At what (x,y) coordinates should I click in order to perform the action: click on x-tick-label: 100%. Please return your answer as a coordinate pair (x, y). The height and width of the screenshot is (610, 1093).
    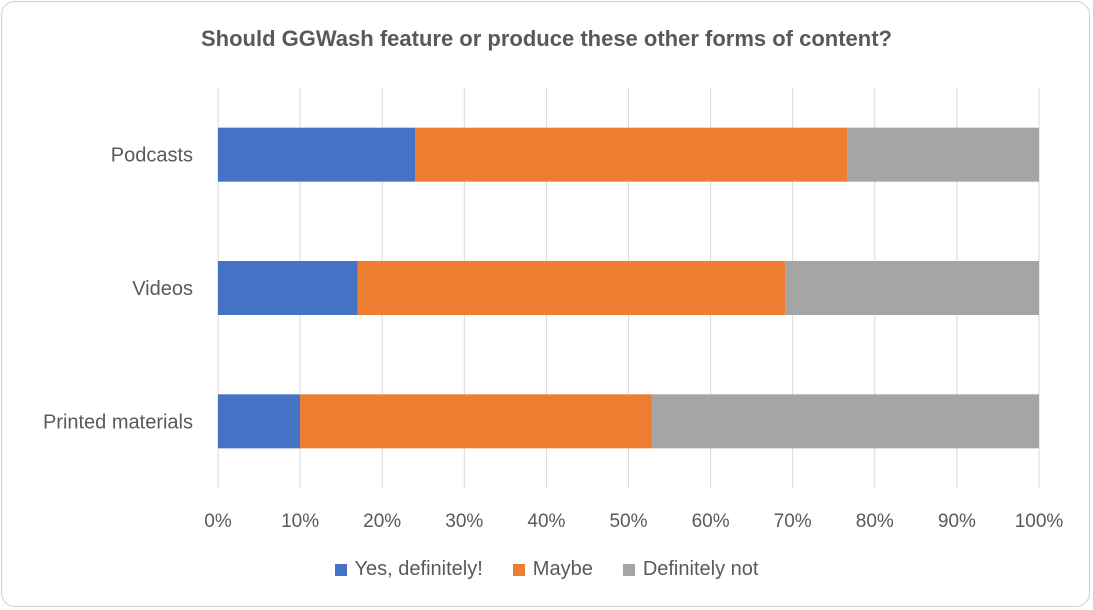
    Looking at the image, I should click on (1039, 521).